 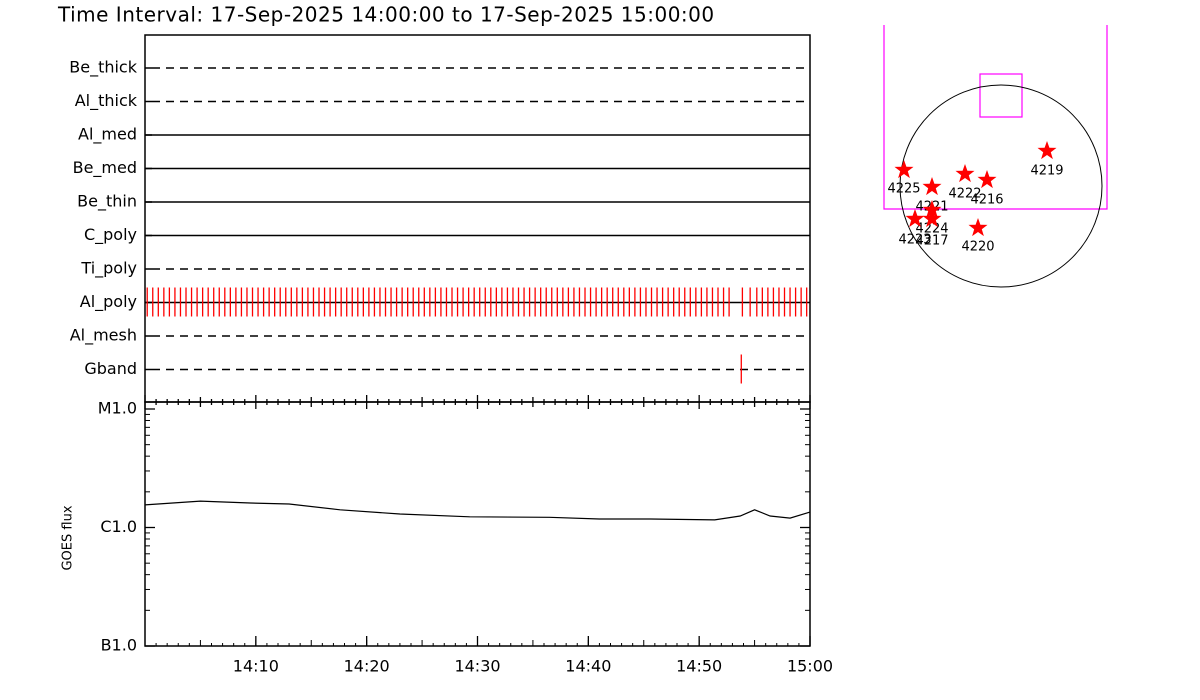 What do you see at coordinates (367, 666) in the screenshot?
I see `x-tick-label: 14:20` at bounding box center [367, 666].